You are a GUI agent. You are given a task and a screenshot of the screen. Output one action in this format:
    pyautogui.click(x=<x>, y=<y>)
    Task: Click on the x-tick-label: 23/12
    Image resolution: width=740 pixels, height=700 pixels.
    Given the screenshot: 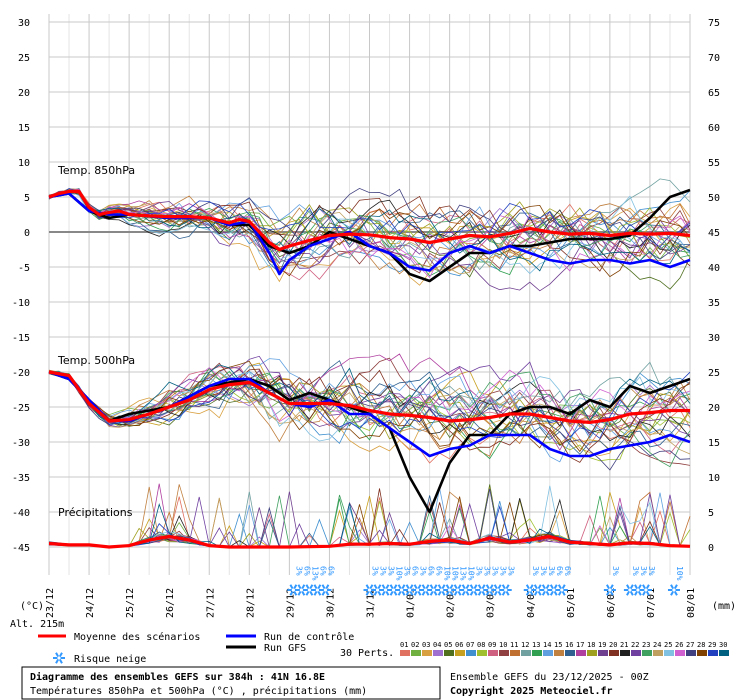 What is the action you would take?
    pyautogui.click(x=50, y=603)
    